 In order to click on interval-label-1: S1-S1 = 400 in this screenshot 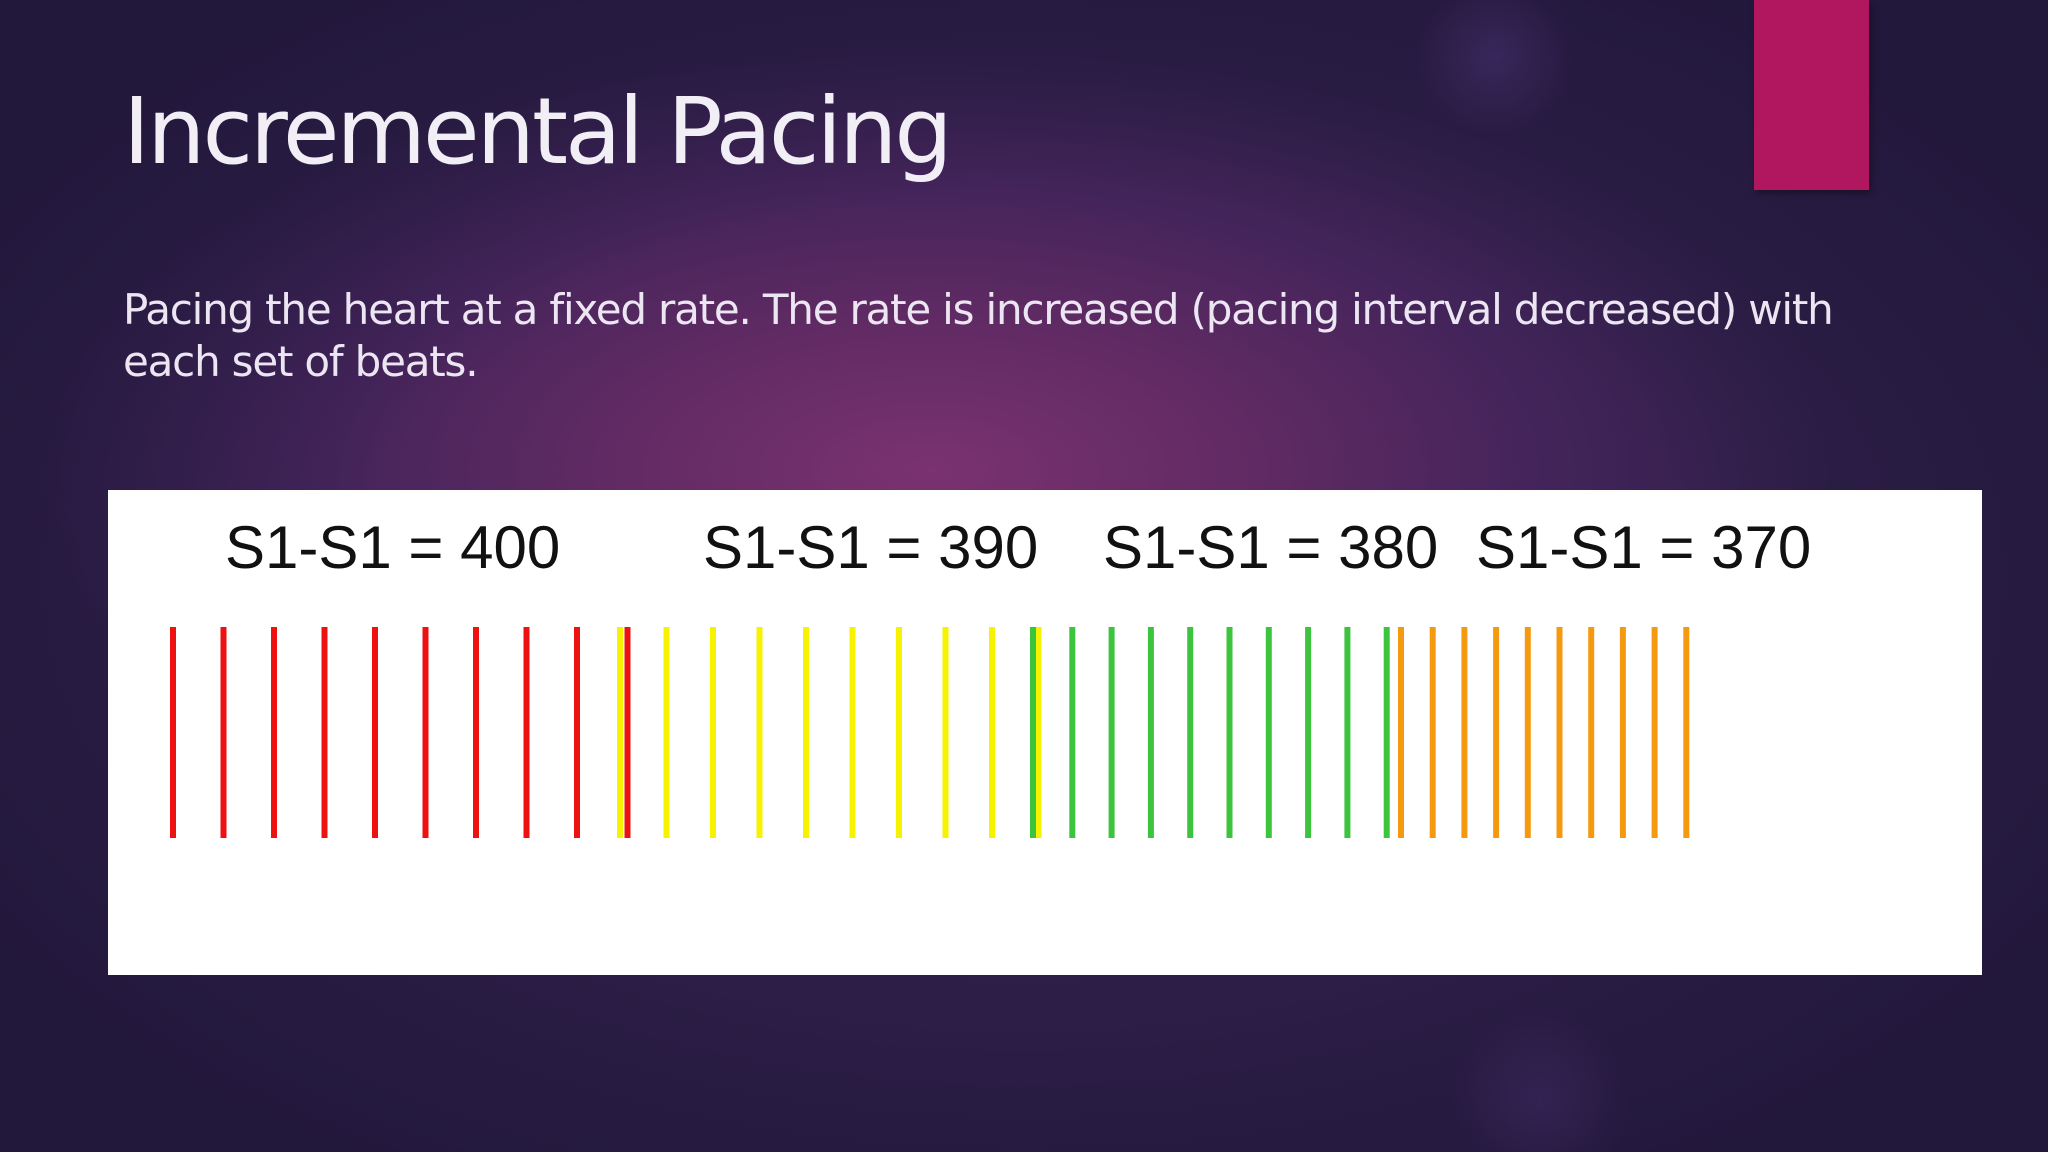, I will do `click(392, 547)`.